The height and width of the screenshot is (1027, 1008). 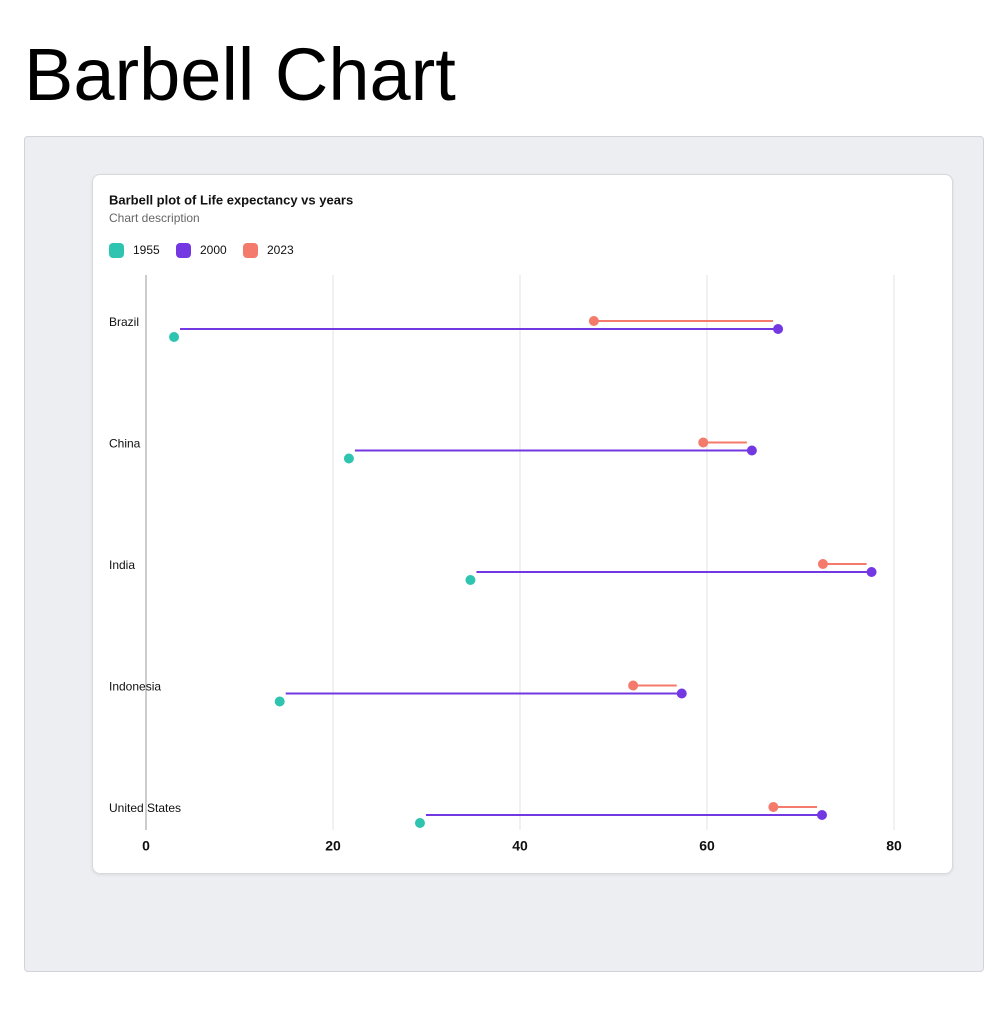 What do you see at coordinates (520, 846) in the screenshot?
I see `x-tick-label: 40` at bounding box center [520, 846].